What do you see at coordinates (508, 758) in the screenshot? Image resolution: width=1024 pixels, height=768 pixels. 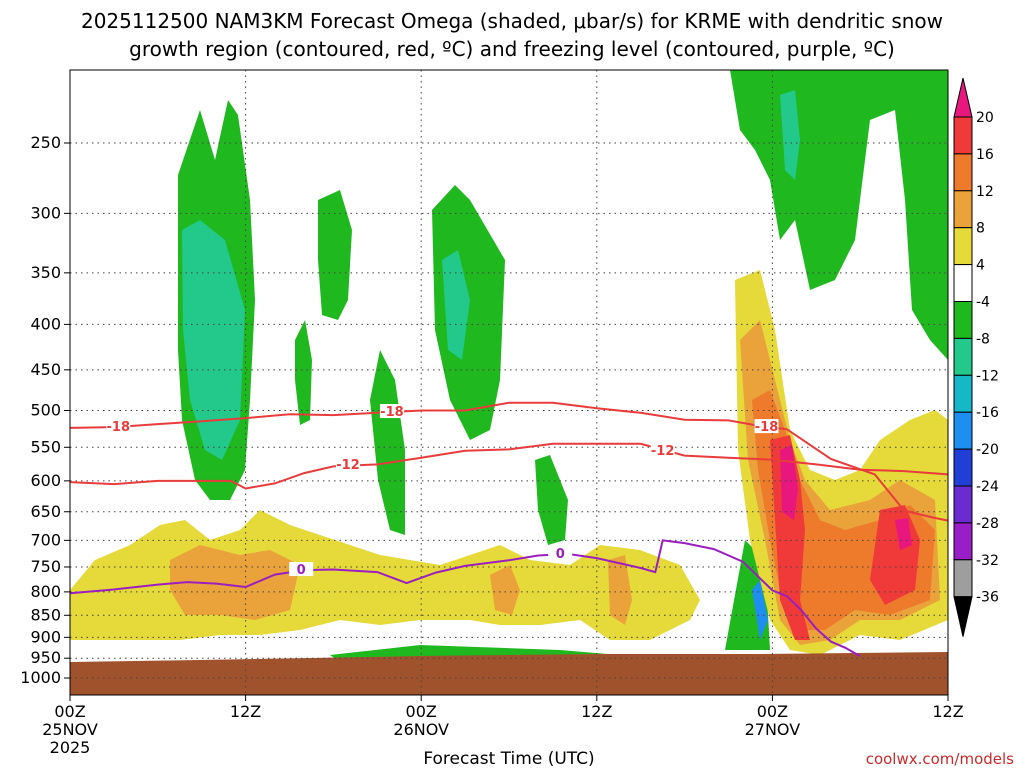 I see `x-axis-title: Forecast Time (UTC)` at bounding box center [508, 758].